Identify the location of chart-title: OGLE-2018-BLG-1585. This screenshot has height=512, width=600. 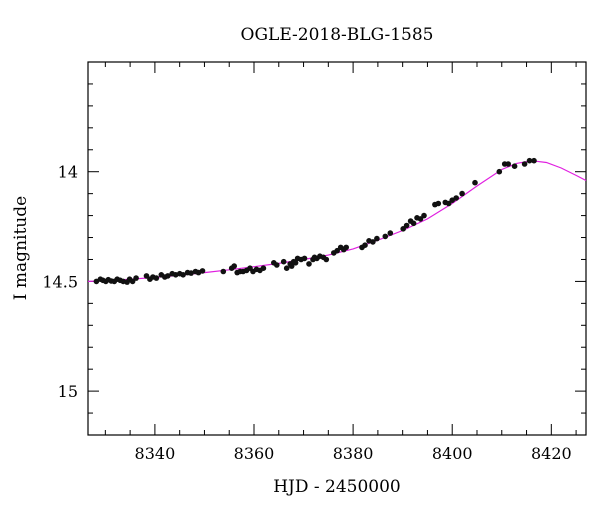
(337, 35).